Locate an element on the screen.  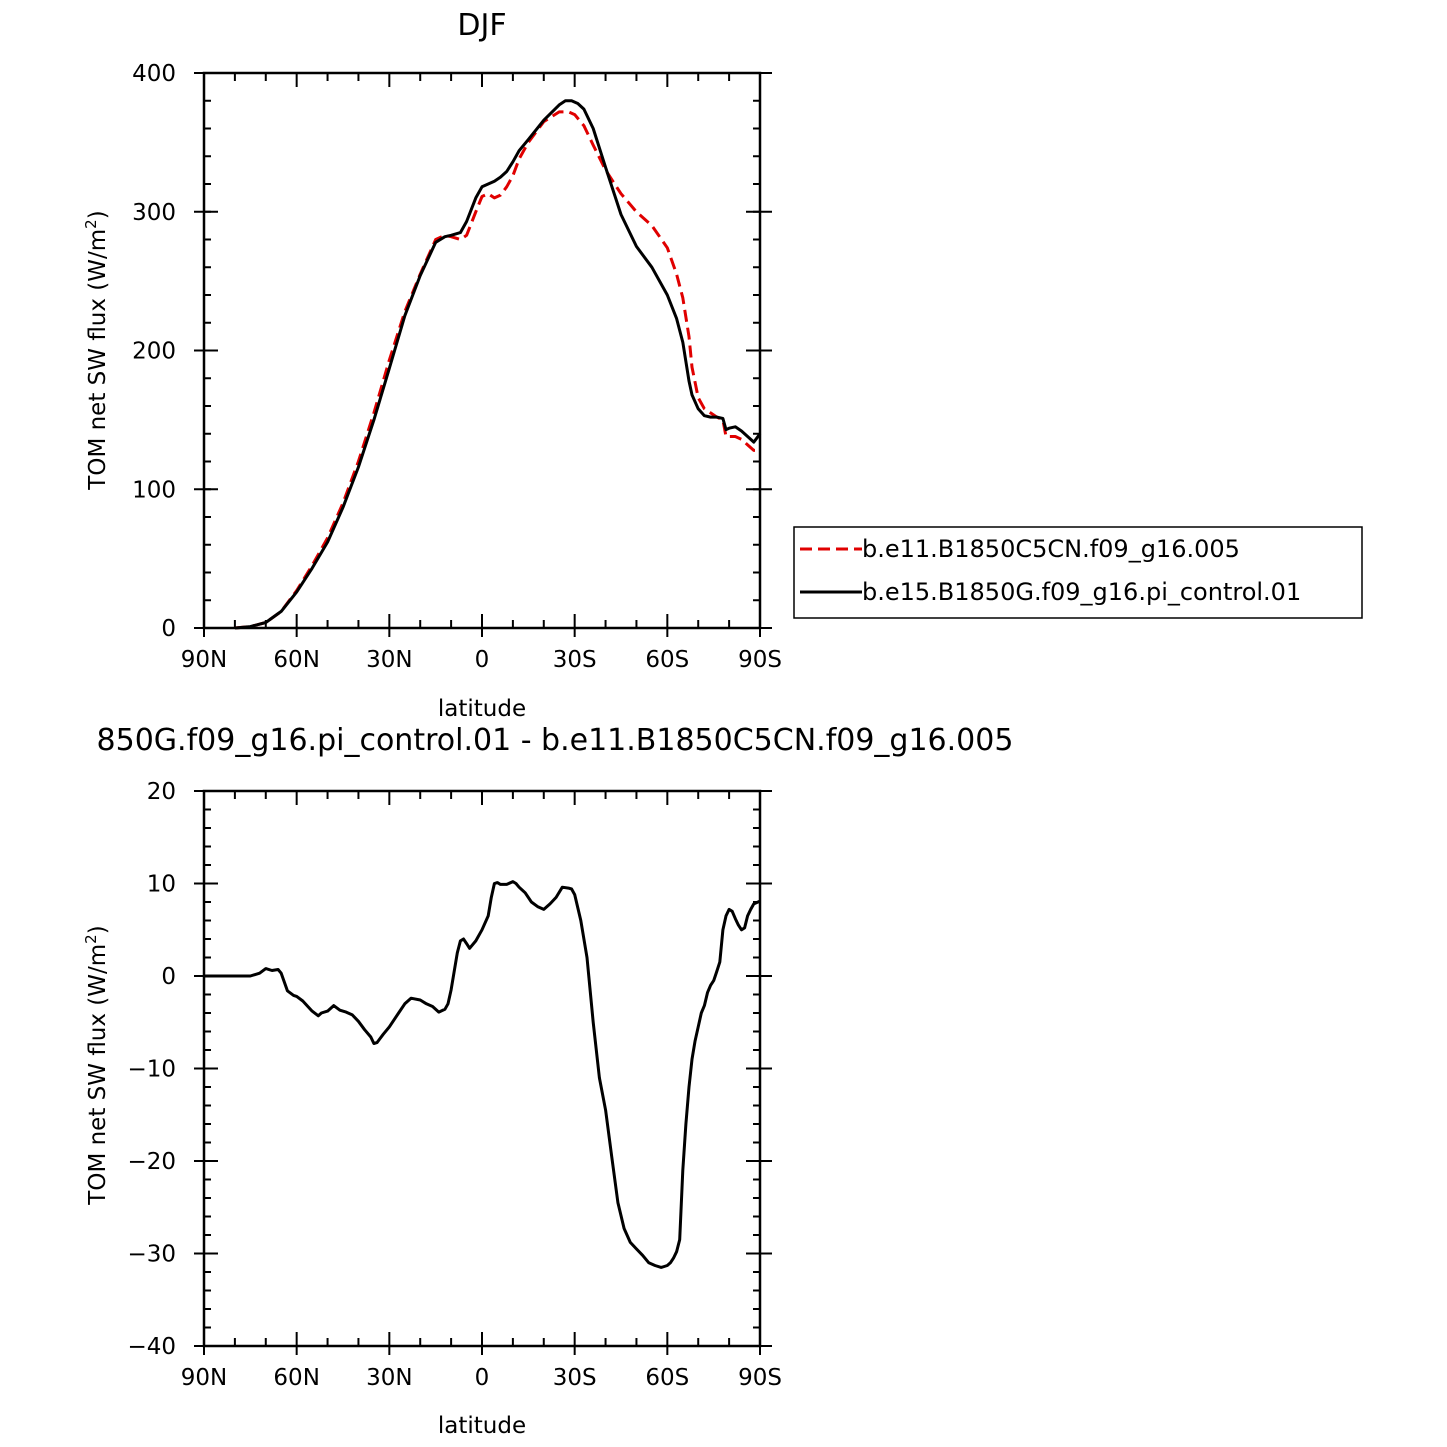
y-axis-label: TOM net SW flux (W/m2) is located at coordinates (96, 350).